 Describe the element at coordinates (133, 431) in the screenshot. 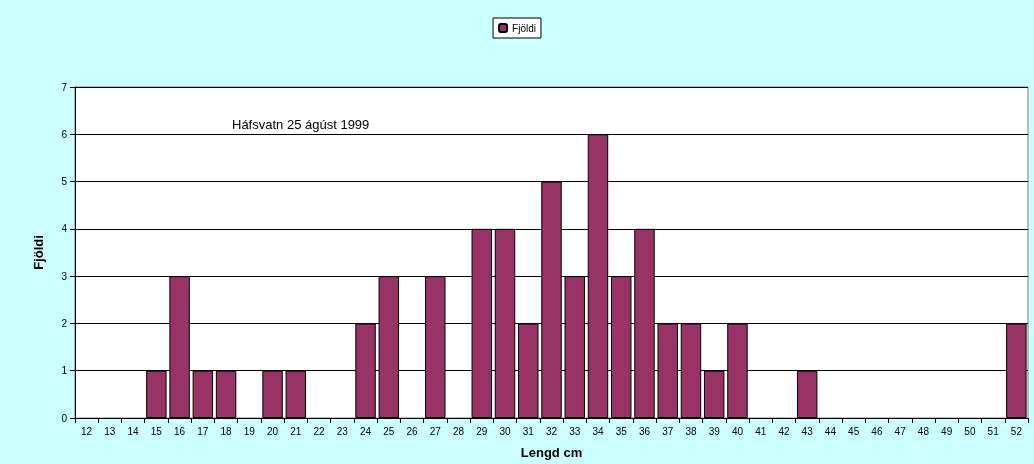

I see `x-tick-label: 14` at that location.